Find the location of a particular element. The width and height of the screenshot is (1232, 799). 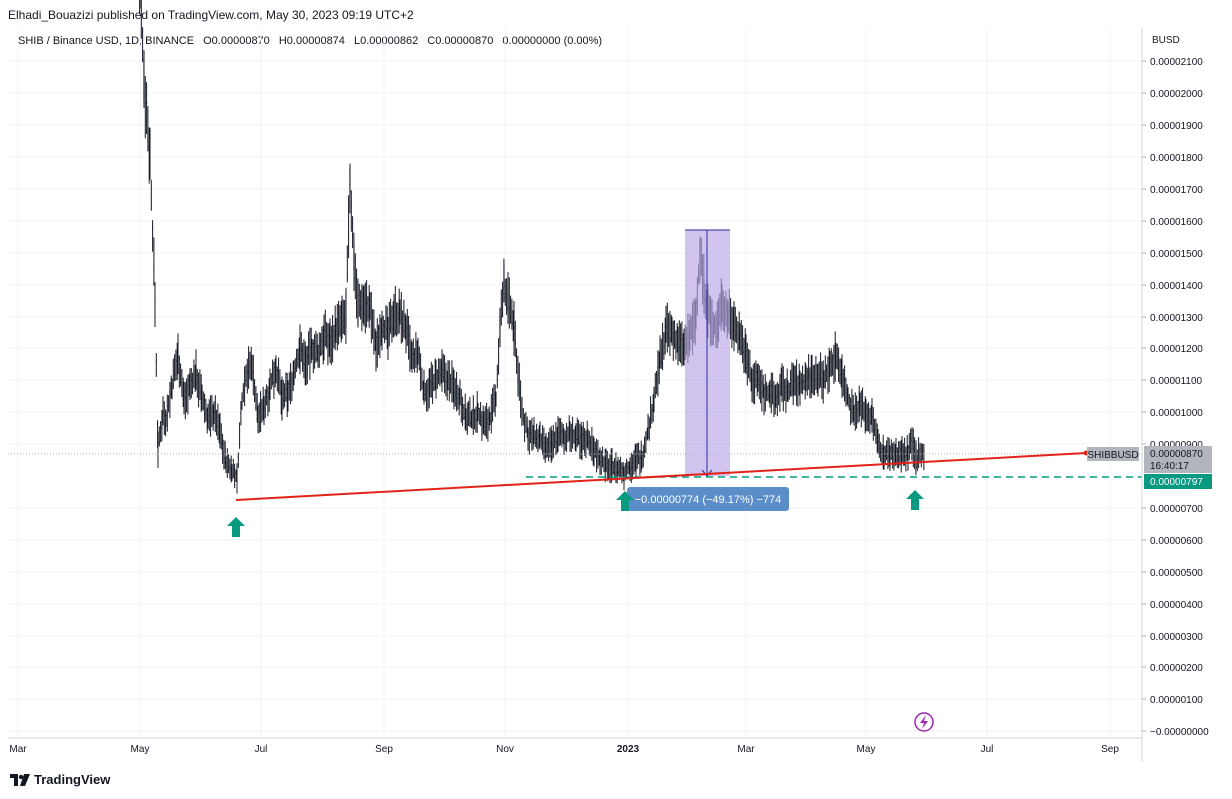

price-tick-label: 0.00001900 is located at coordinates (1176, 126).